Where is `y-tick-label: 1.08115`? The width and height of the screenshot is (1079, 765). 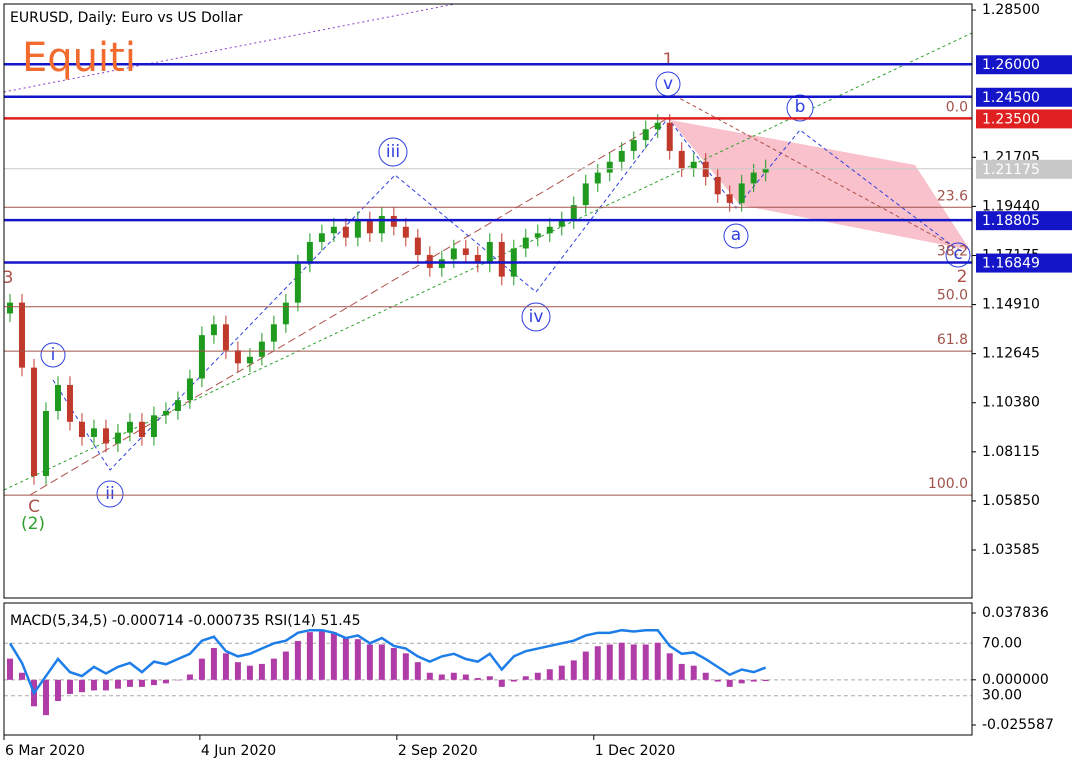 y-tick-label: 1.08115 is located at coordinates (1011, 452).